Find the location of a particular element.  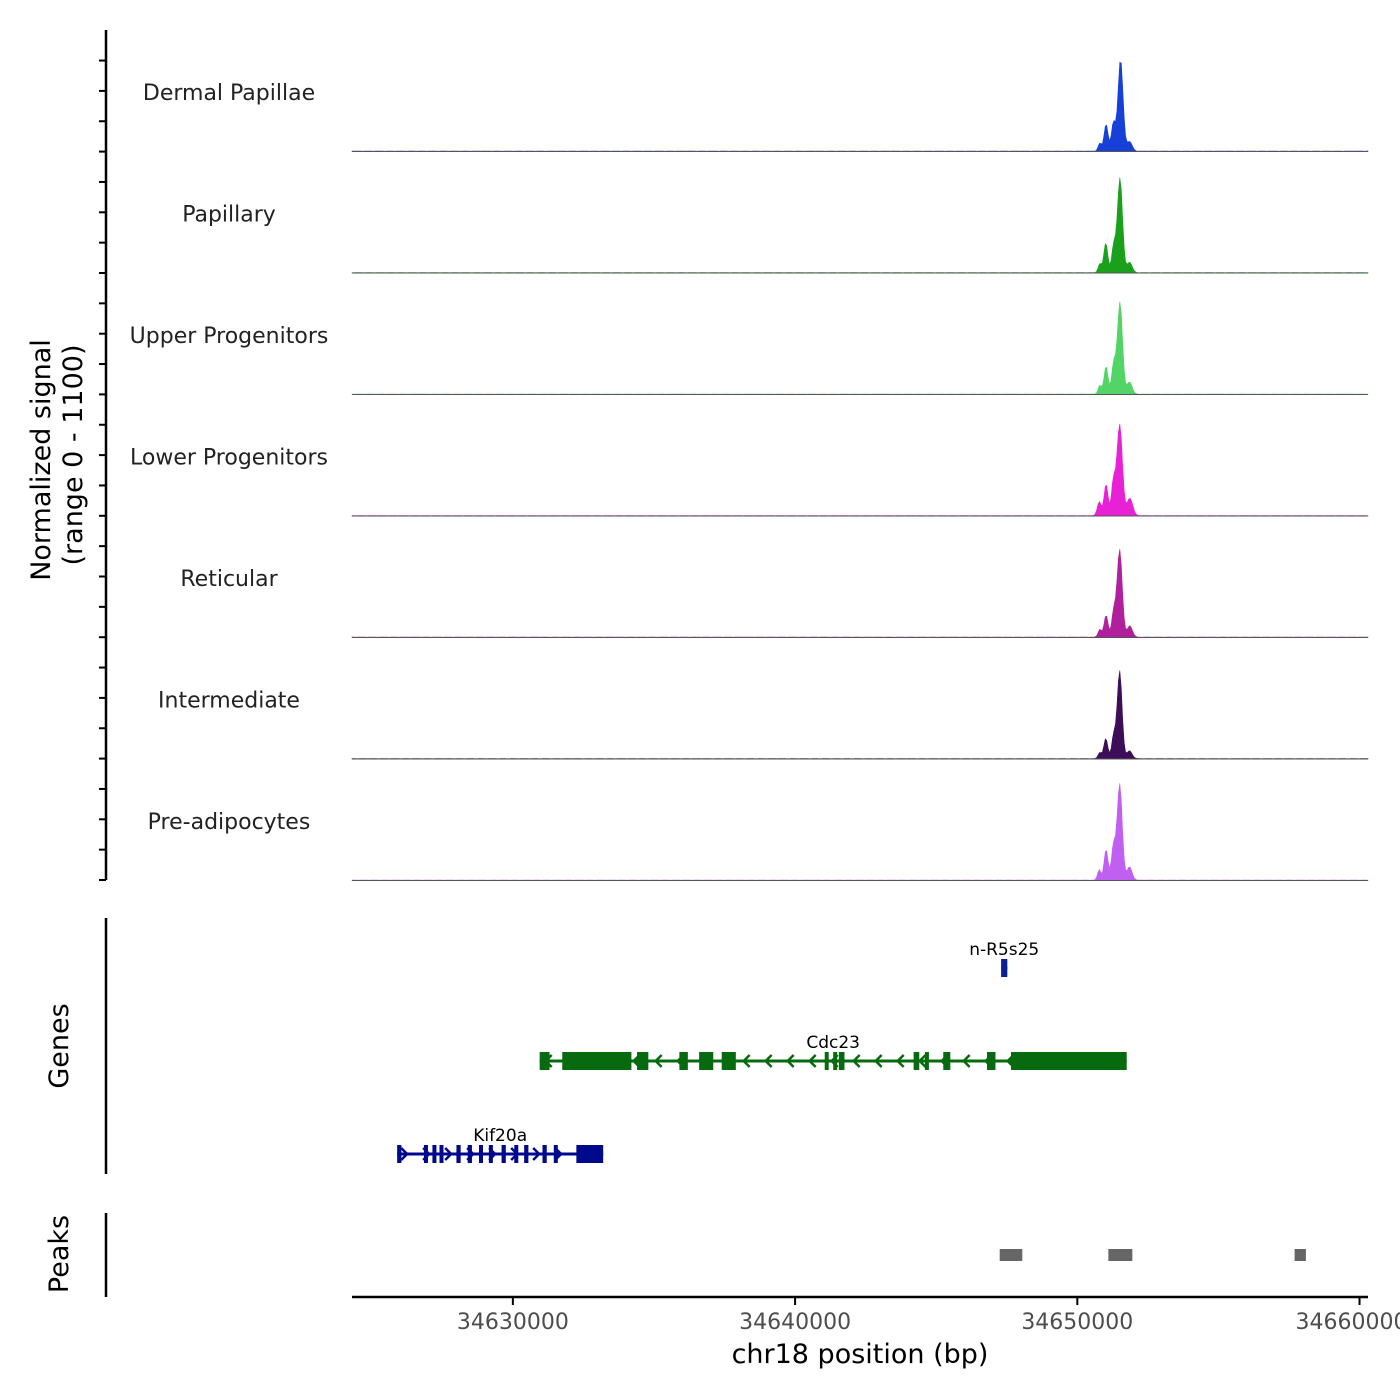

coverage-track: Intermediate is located at coordinates (763, 715).